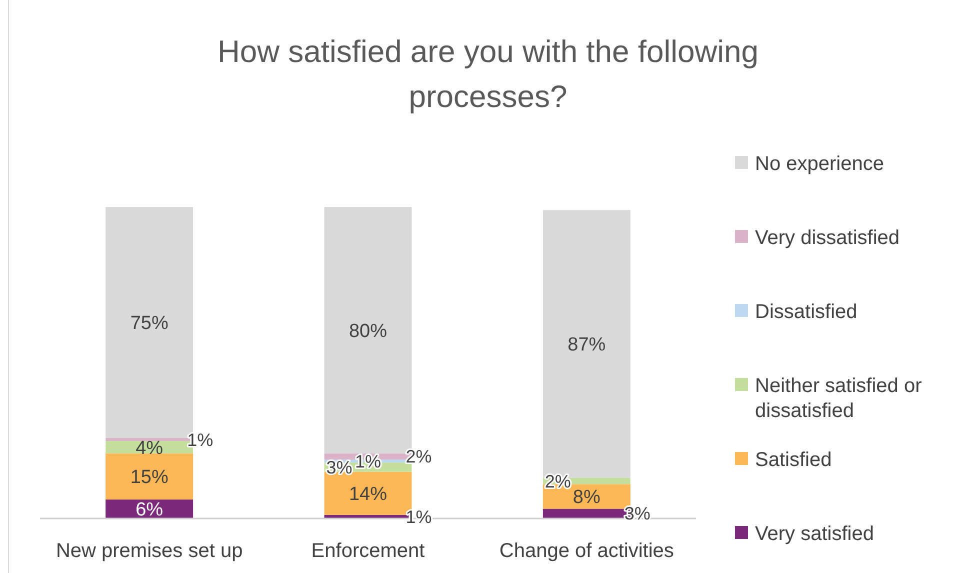 Image resolution: width=958 pixels, height=573 pixels. I want to click on data-label: 8%, so click(586, 497).